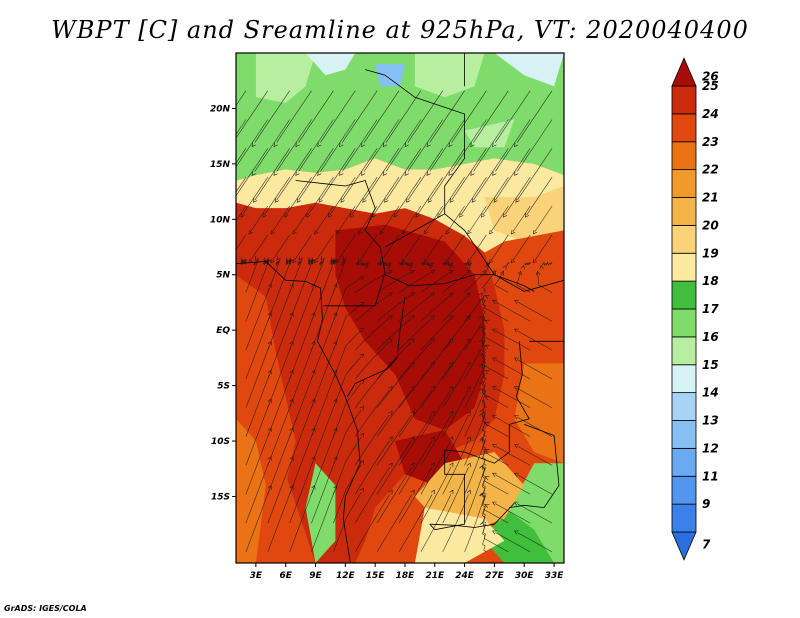  I want to click on lon-tick-label: 30E, so click(525, 576).